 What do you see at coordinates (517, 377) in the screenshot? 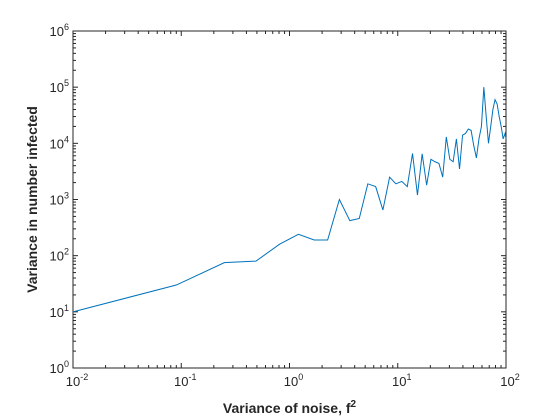
I see `x-tick-label-4-exponent: 2` at bounding box center [517, 377].